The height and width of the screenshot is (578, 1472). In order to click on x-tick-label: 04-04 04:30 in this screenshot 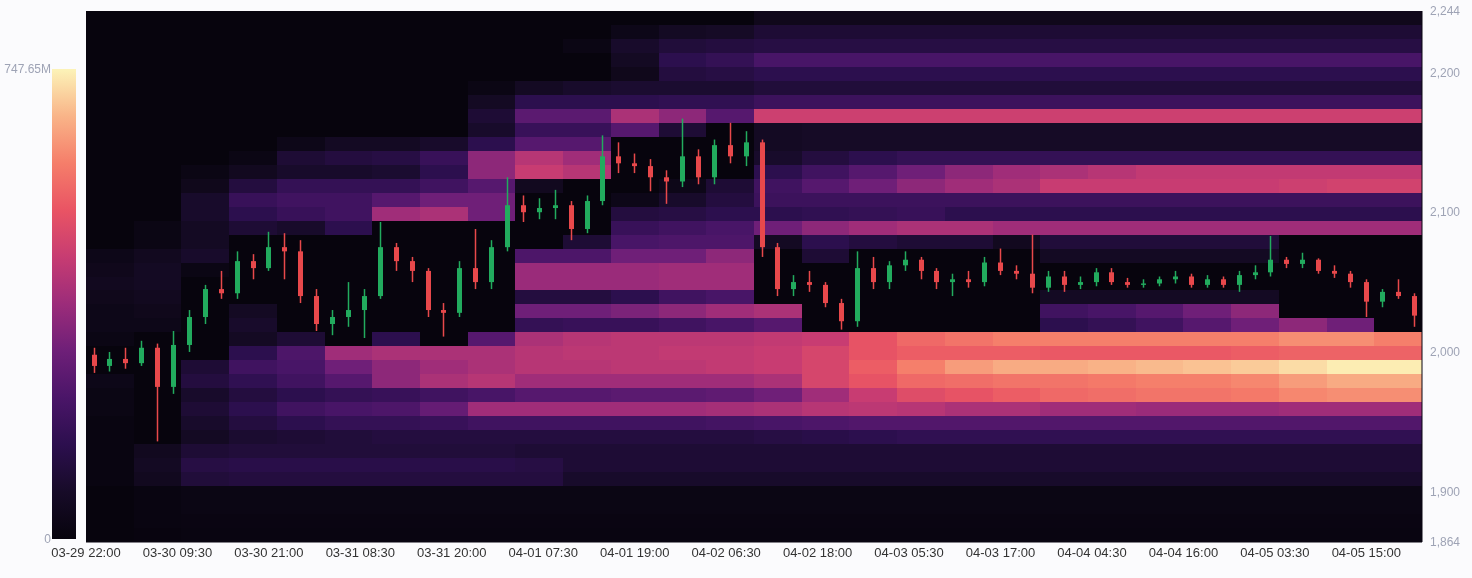, I will do `click(1092, 553)`.